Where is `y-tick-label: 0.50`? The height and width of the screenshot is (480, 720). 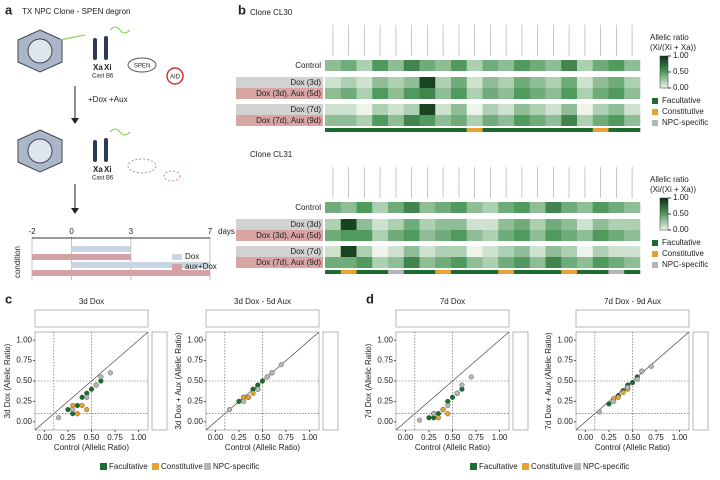
y-tick-label: 0.50 is located at coordinates (385, 380).